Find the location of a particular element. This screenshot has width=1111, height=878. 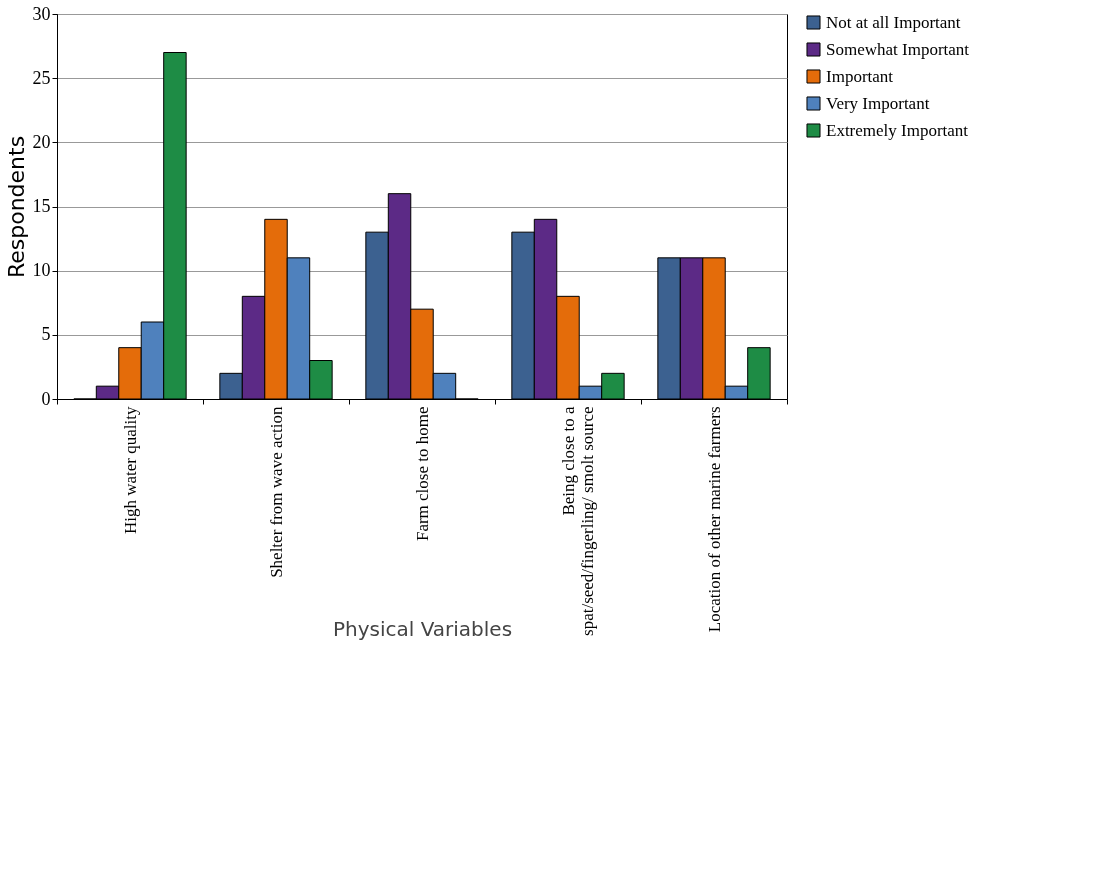

y-tick-label: 0 is located at coordinates (46, 398).